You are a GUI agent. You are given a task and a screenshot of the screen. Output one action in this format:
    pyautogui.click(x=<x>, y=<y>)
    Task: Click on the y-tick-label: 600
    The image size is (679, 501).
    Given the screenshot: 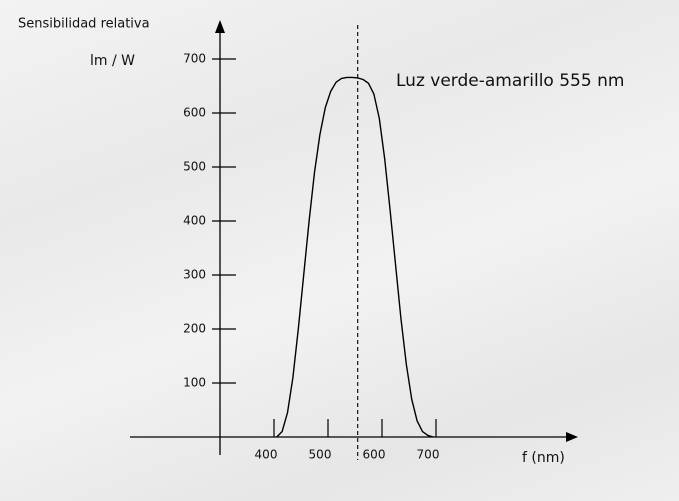 What is the action you would take?
    pyautogui.click(x=194, y=113)
    